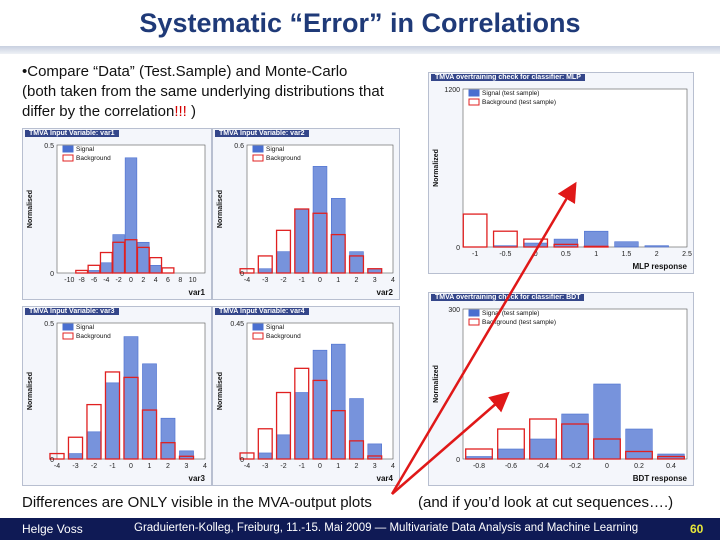 Image resolution: width=720 pixels, height=540 pixels. What do you see at coordinates (85, 327) in the screenshot?
I see `chart-2-legend-label: Signal` at bounding box center [85, 327].